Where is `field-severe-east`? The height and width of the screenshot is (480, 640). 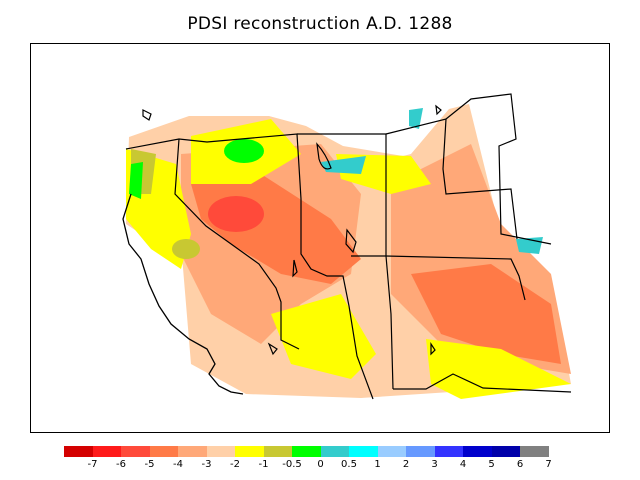 field-severe-east is located at coordinates (486, 314).